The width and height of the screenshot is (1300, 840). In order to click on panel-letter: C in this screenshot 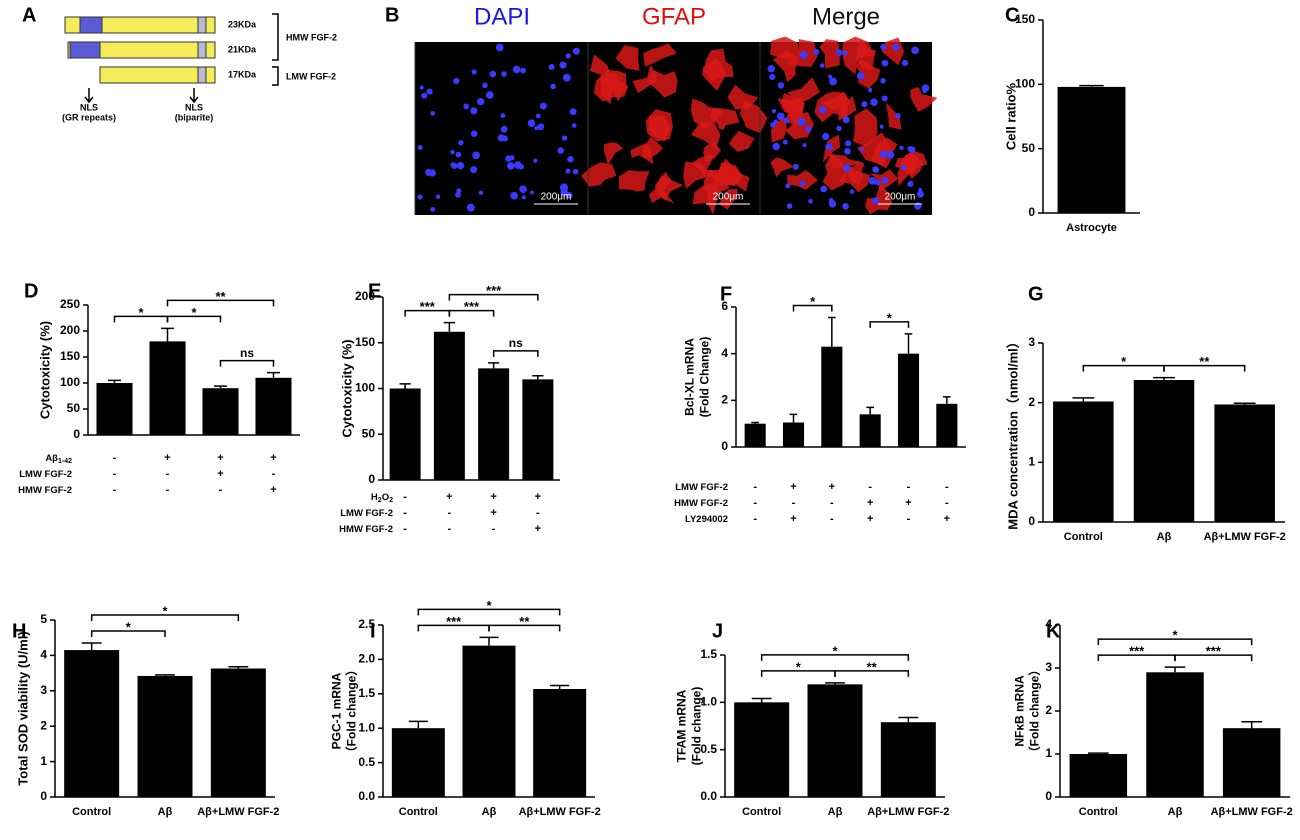, I will do `click(1012, 15)`.